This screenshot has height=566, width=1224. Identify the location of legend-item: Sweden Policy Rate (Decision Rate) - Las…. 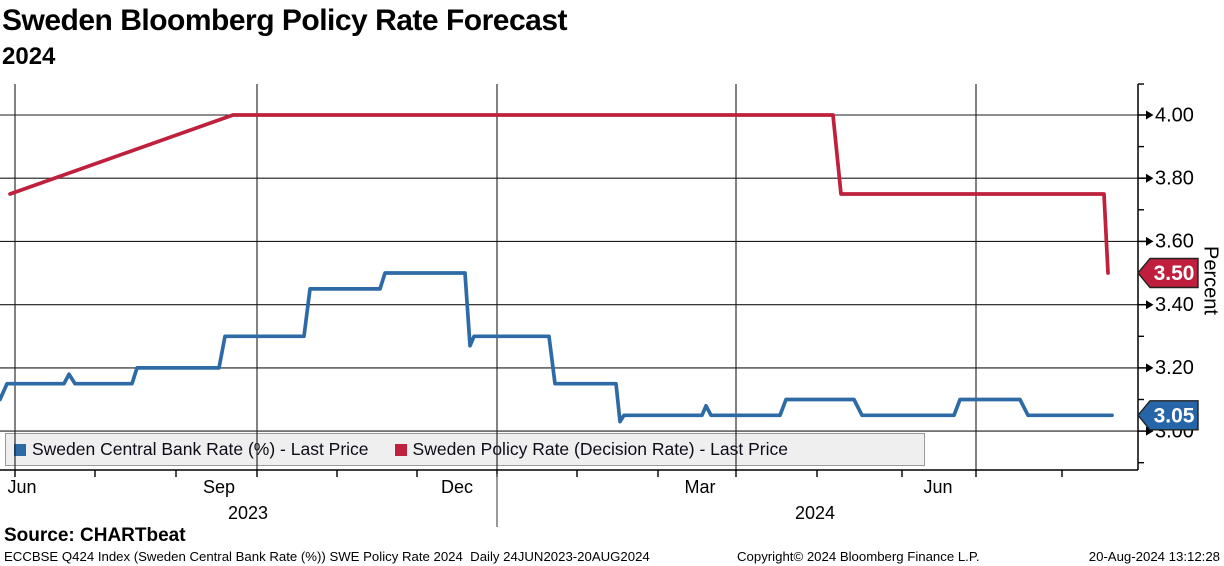
(591, 449).